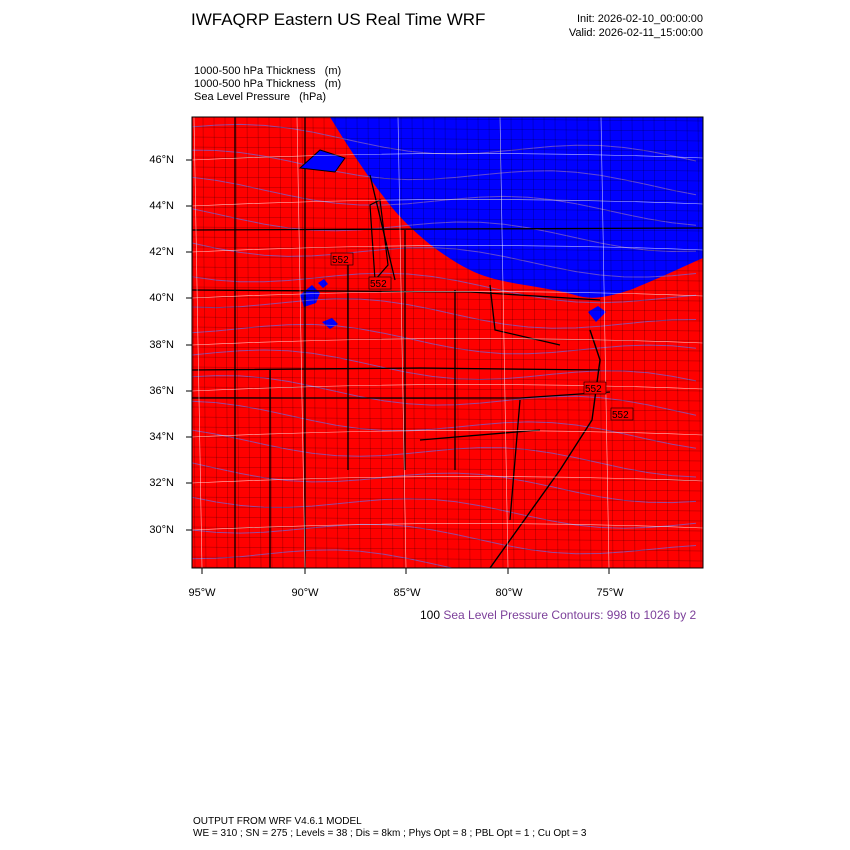 This screenshot has height=850, width=850. Describe the element at coordinates (509, 593) in the screenshot. I see `lon-label: 80°W` at that location.